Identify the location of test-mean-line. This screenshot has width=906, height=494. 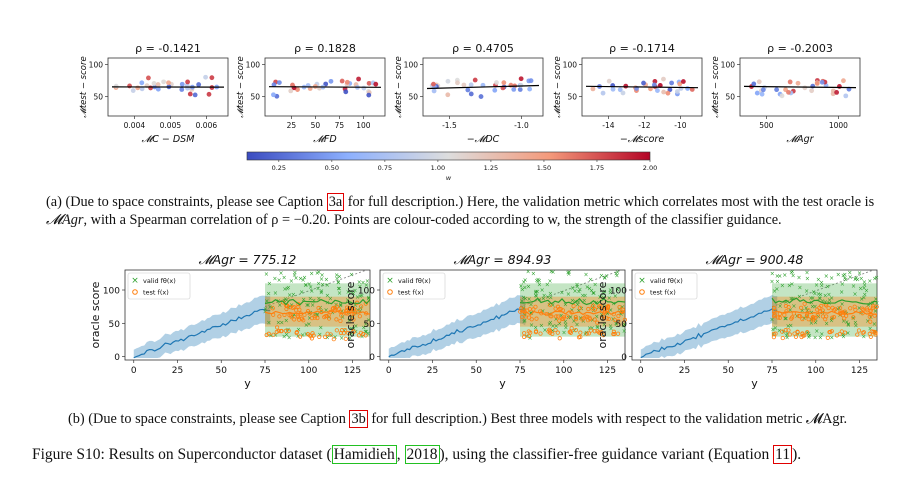
(824, 312).